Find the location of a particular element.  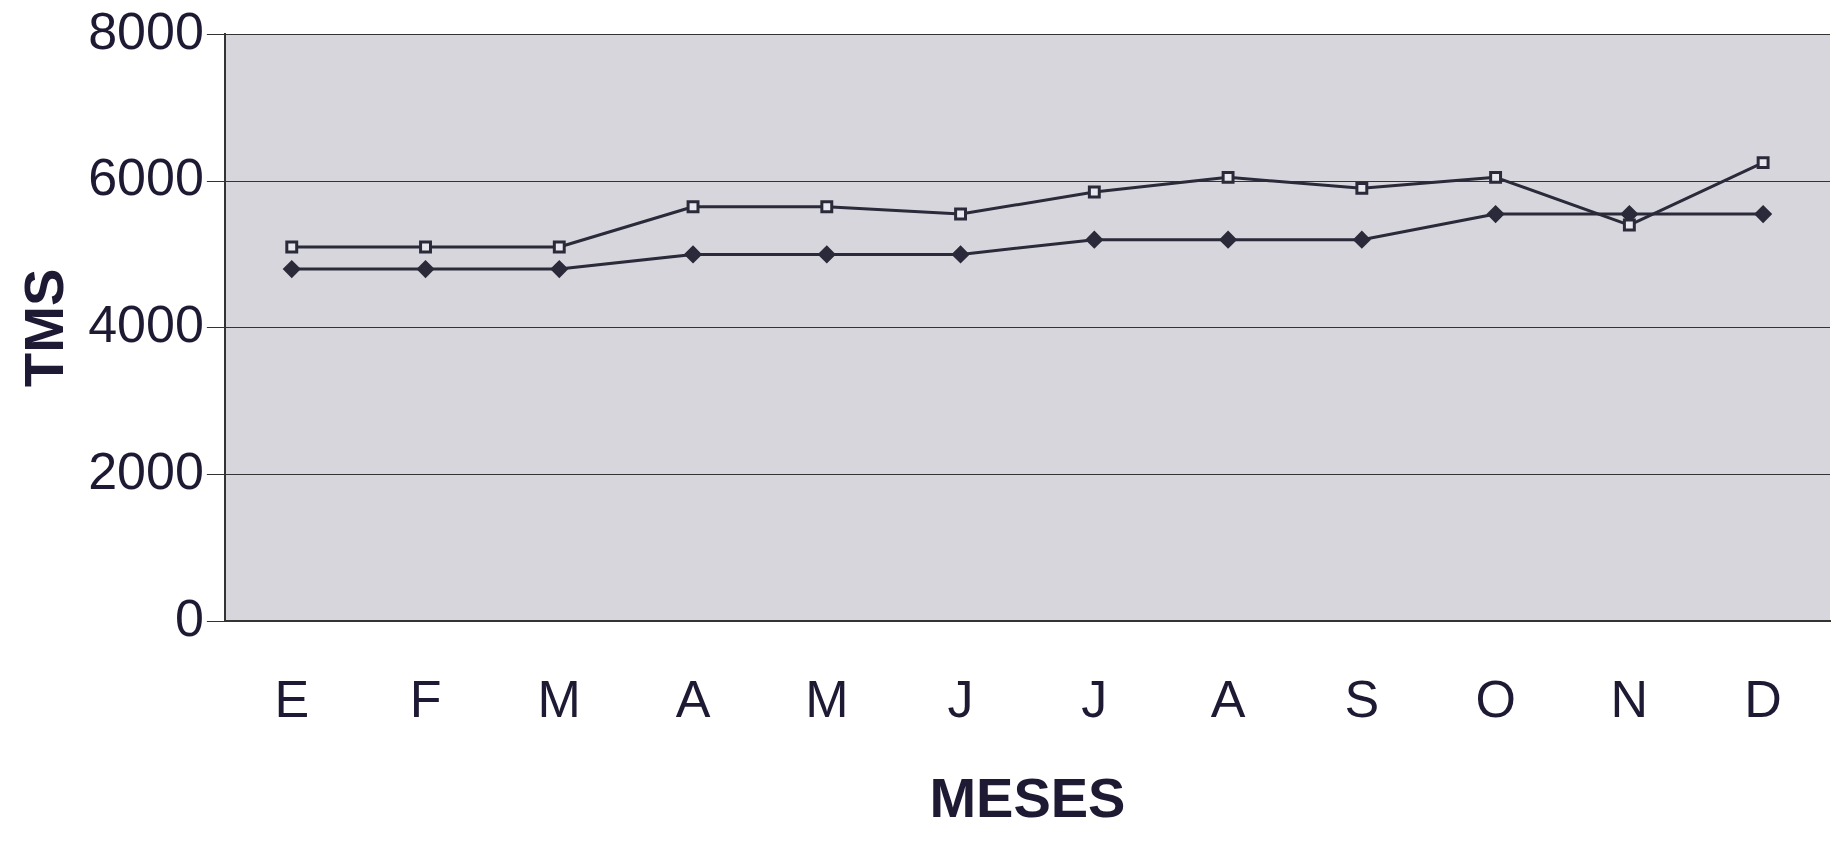

x-tick-label: N is located at coordinates (1629, 698).